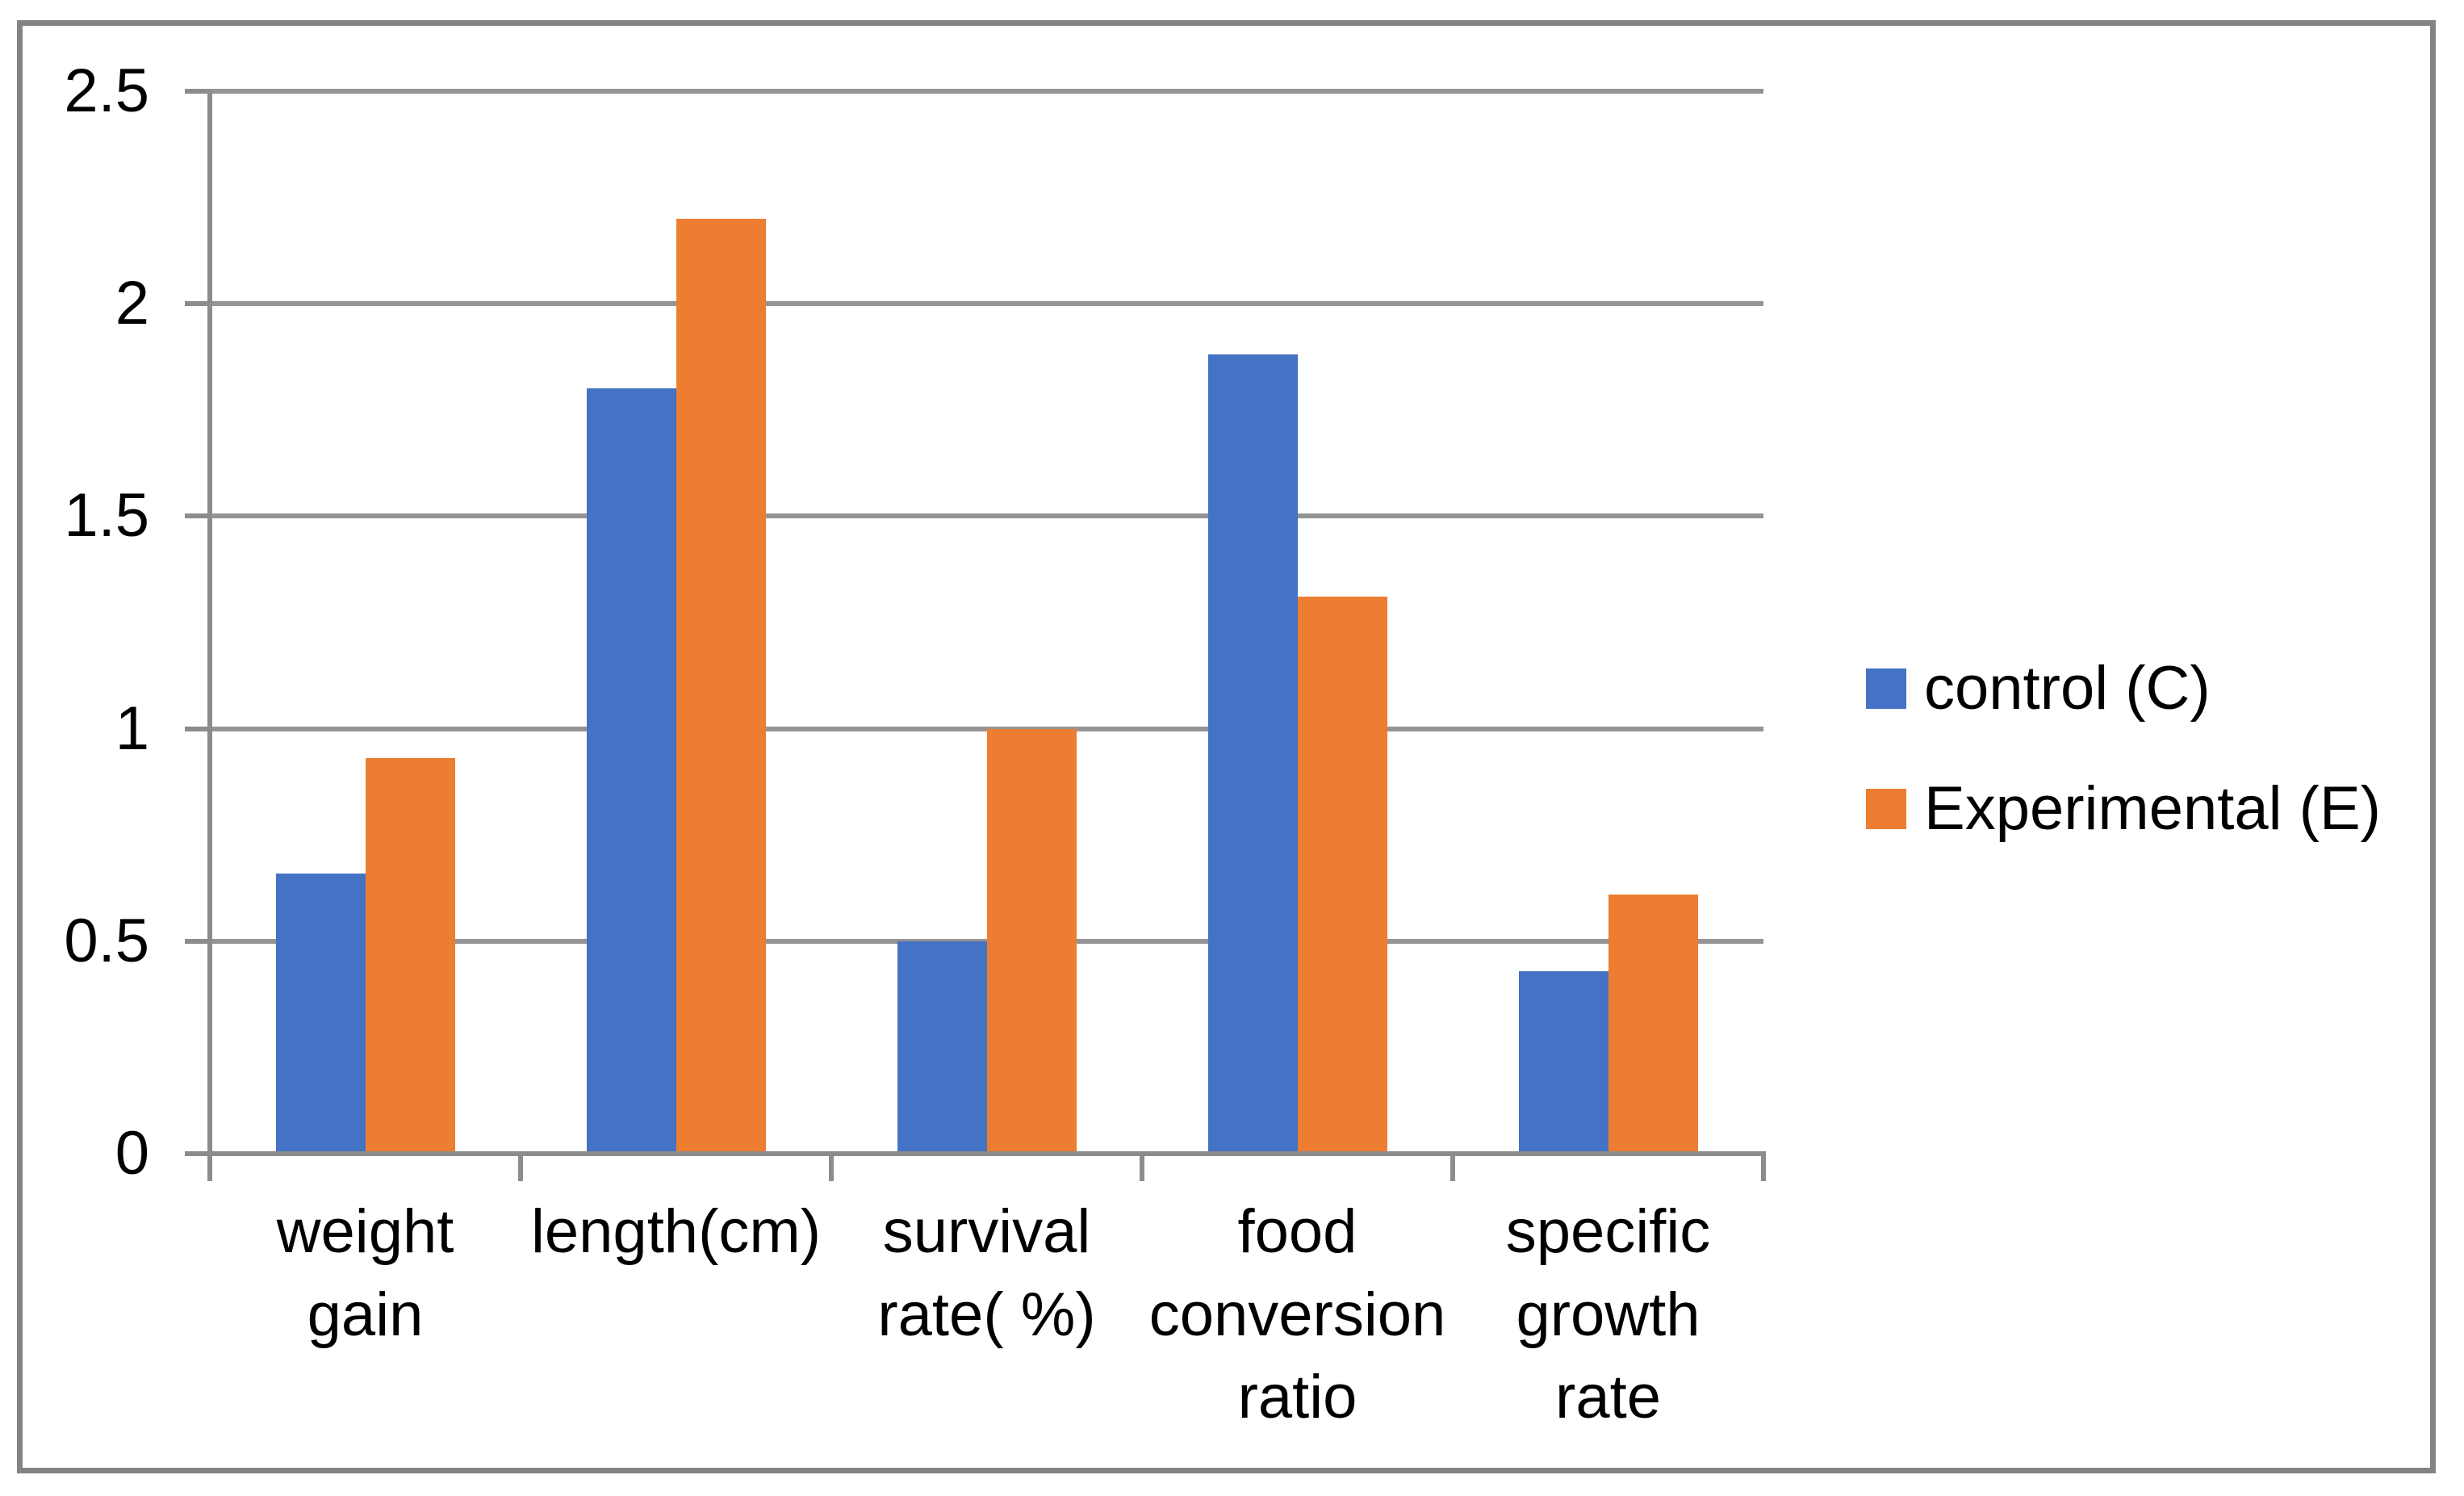 The width and height of the screenshot is (2464, 1496). I want to click on bar-experimental-e-specific-growth-rate, so click(1653, 1024).